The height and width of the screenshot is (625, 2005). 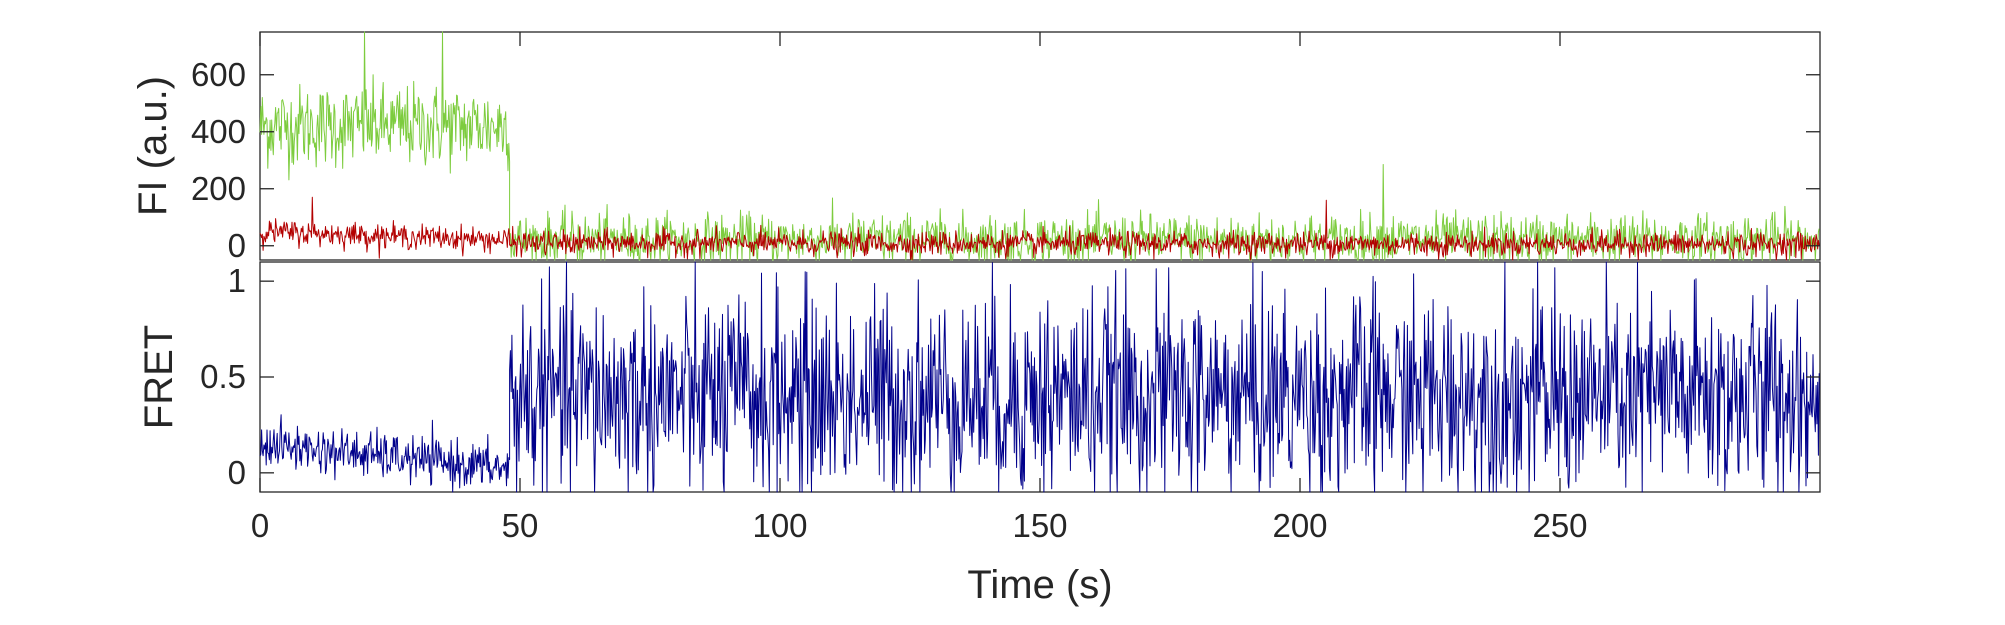 What do you see at coordinates (1299, 525) in the screenshot?
I see `x-tick-label: 200` at bounding box center [1299, 525].